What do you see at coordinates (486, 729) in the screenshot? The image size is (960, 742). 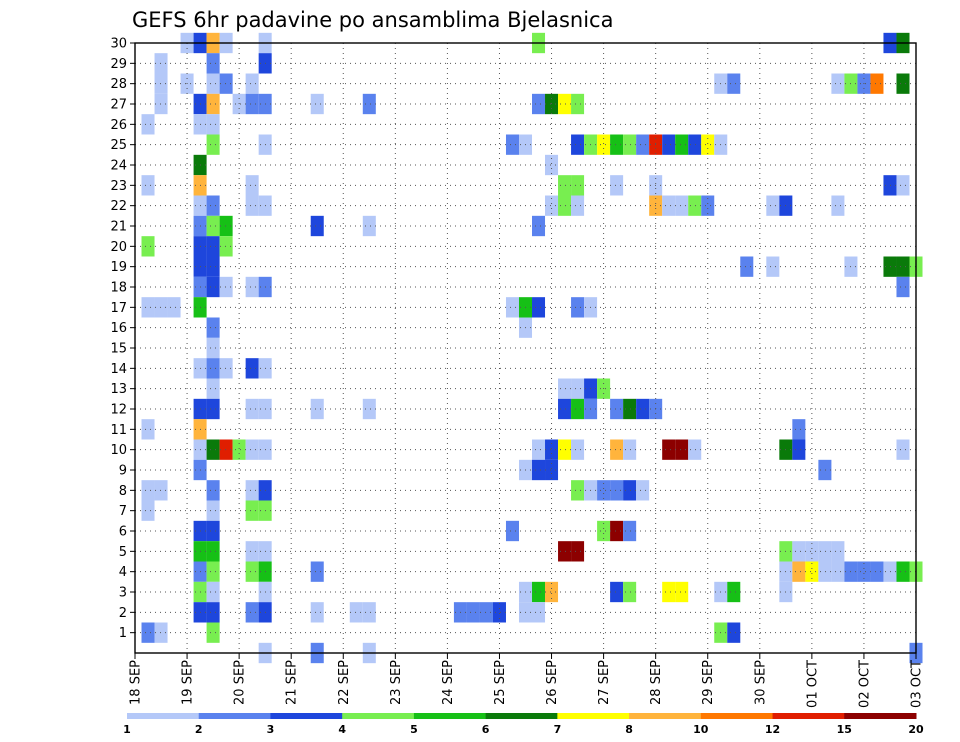 I see `colorbar-tick-label: 6` at bounding box center [486, 729].